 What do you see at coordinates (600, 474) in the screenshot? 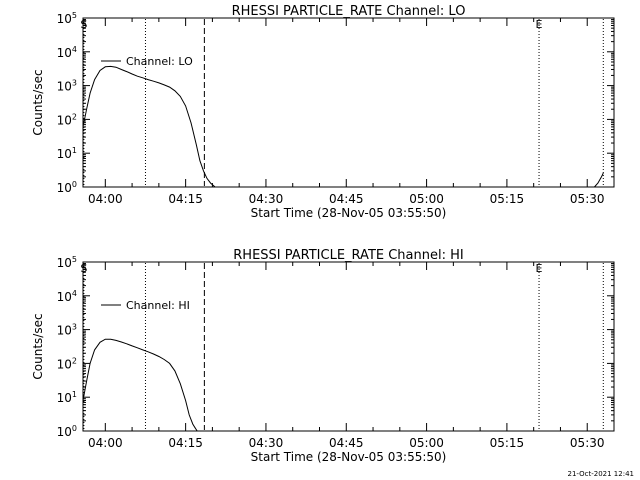
I see `generation-timestamp: 21-Oct-2021 12:41` at bounding box center [600, 474].